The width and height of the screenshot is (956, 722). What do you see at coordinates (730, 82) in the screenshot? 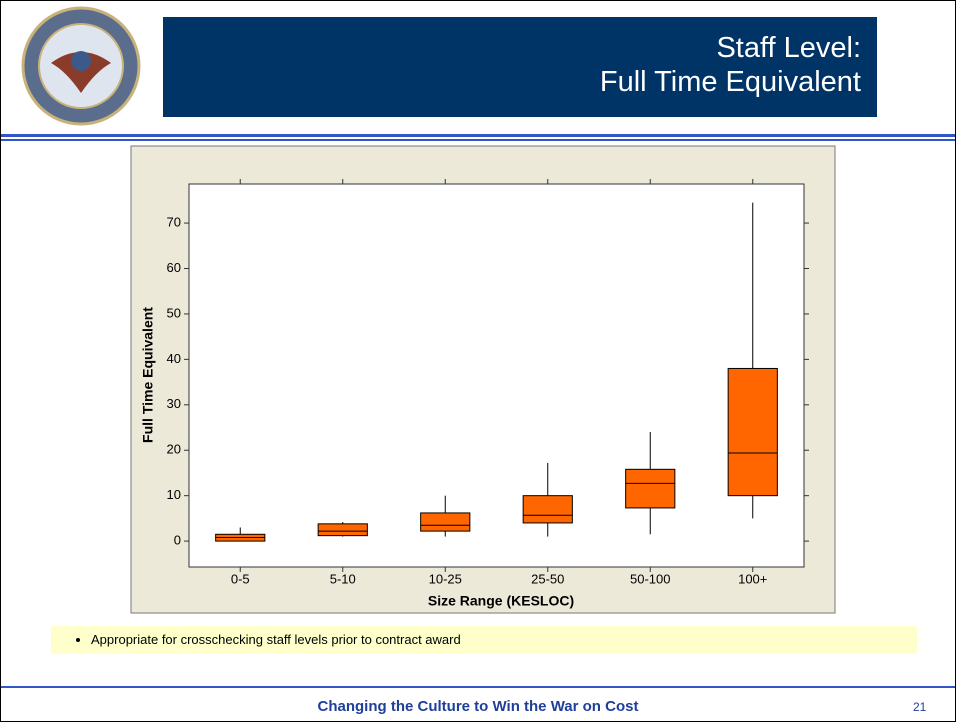
I see `title-line: Full Time Equivalent` at bounding box center [730, 82].